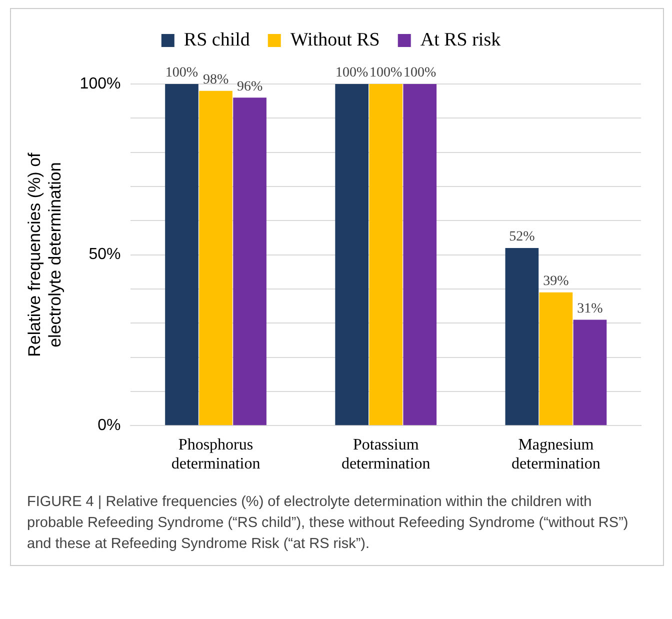  Describe the element at coordinates (104, 255) in the screenshot. I see `y-tick-label: 50%` at that location.